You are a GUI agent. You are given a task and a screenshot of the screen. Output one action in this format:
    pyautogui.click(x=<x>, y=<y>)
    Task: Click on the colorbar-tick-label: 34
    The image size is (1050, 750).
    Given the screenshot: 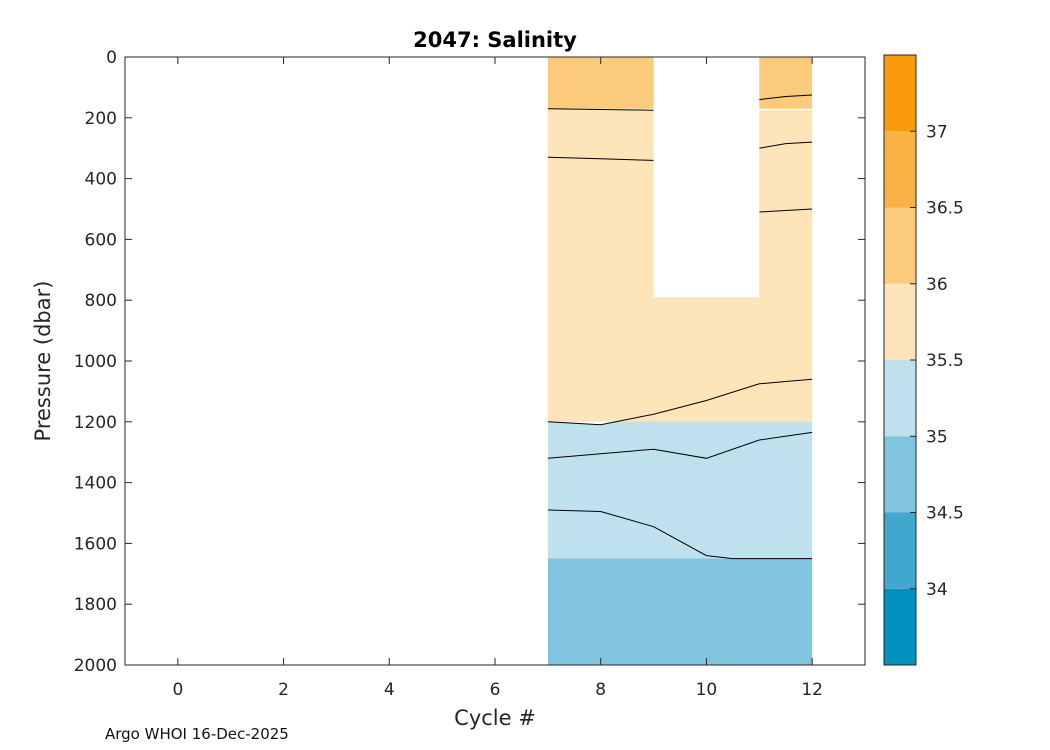 What is the action you would take?
    pyautogui.click(x=937, y=590)
    